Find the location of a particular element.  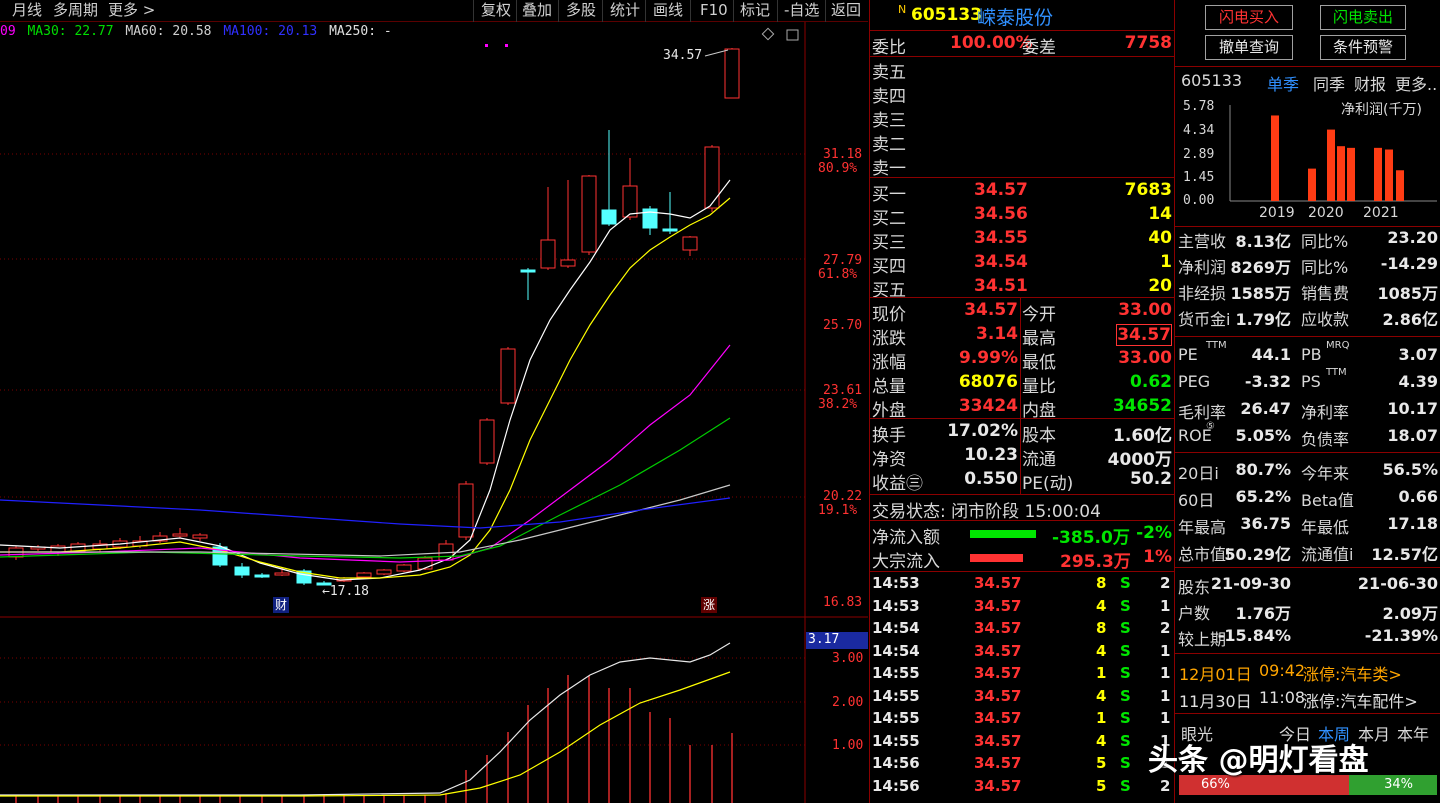

val-label: 净利率 is located at coordinates (1325, 412).